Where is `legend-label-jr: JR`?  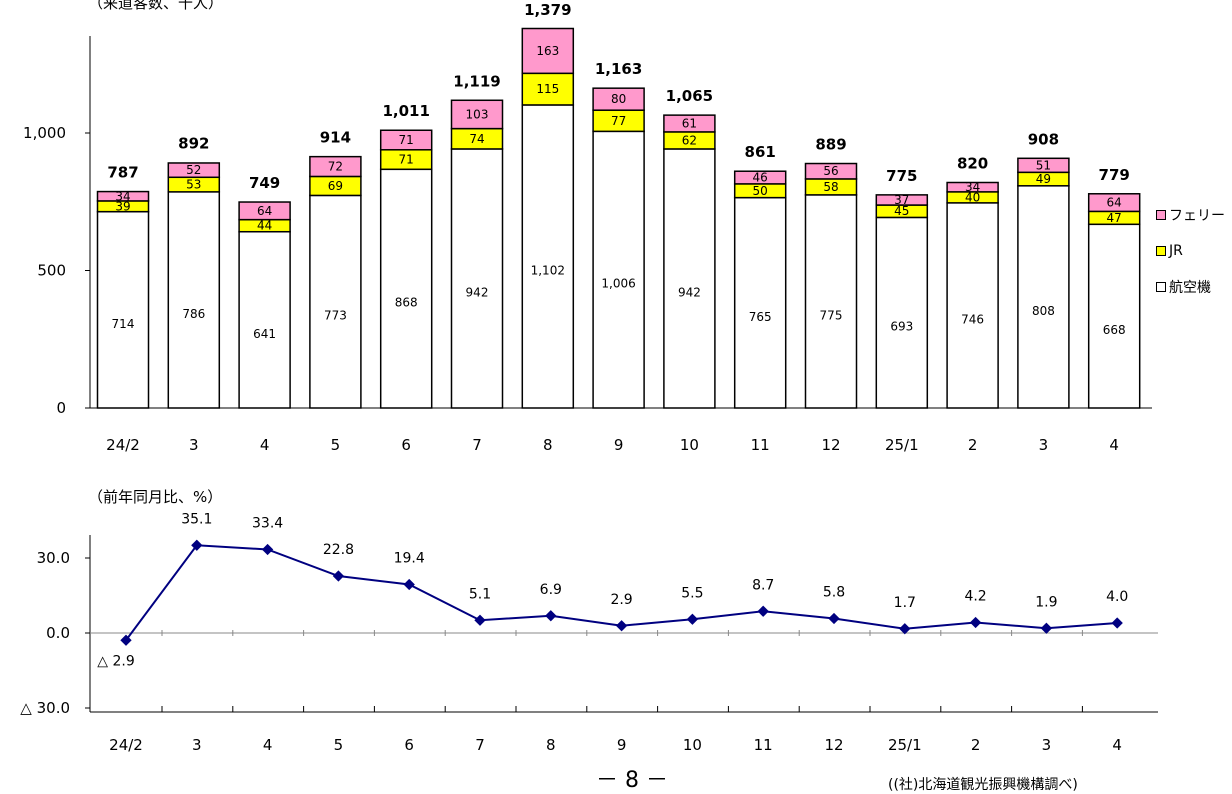
legend-label-jr: JR is located at coordinates (1176, 251).